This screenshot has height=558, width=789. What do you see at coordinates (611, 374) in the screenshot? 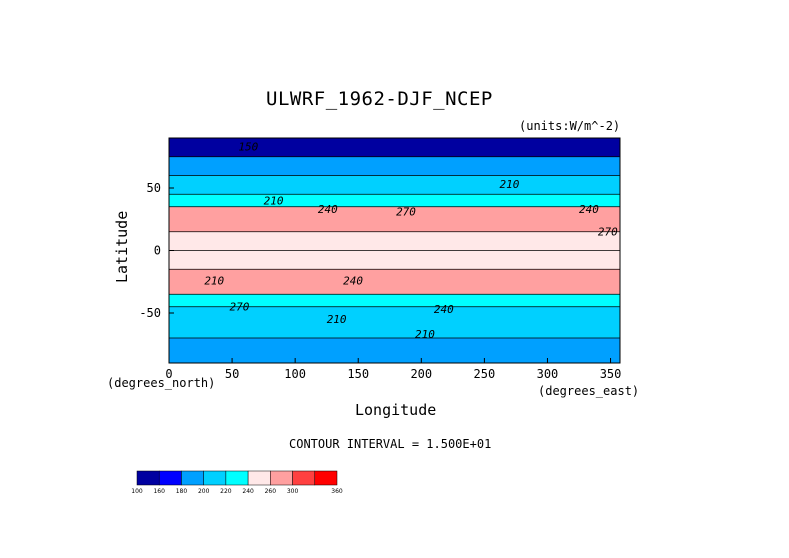
I see `x-tick-label: 350` at bounding box center [611, 374].